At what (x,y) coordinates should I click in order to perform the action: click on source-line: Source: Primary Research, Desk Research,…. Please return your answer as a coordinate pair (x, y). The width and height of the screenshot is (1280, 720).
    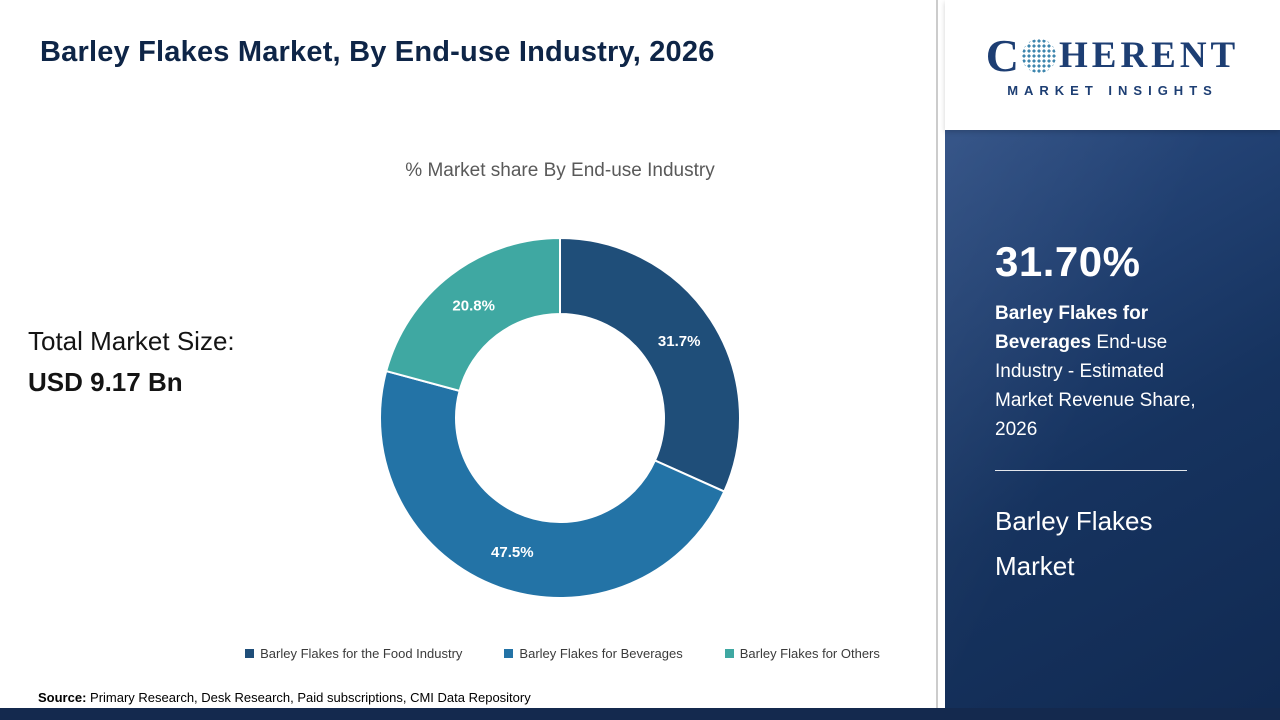
    Looking at the image, I should click on (284, 697).